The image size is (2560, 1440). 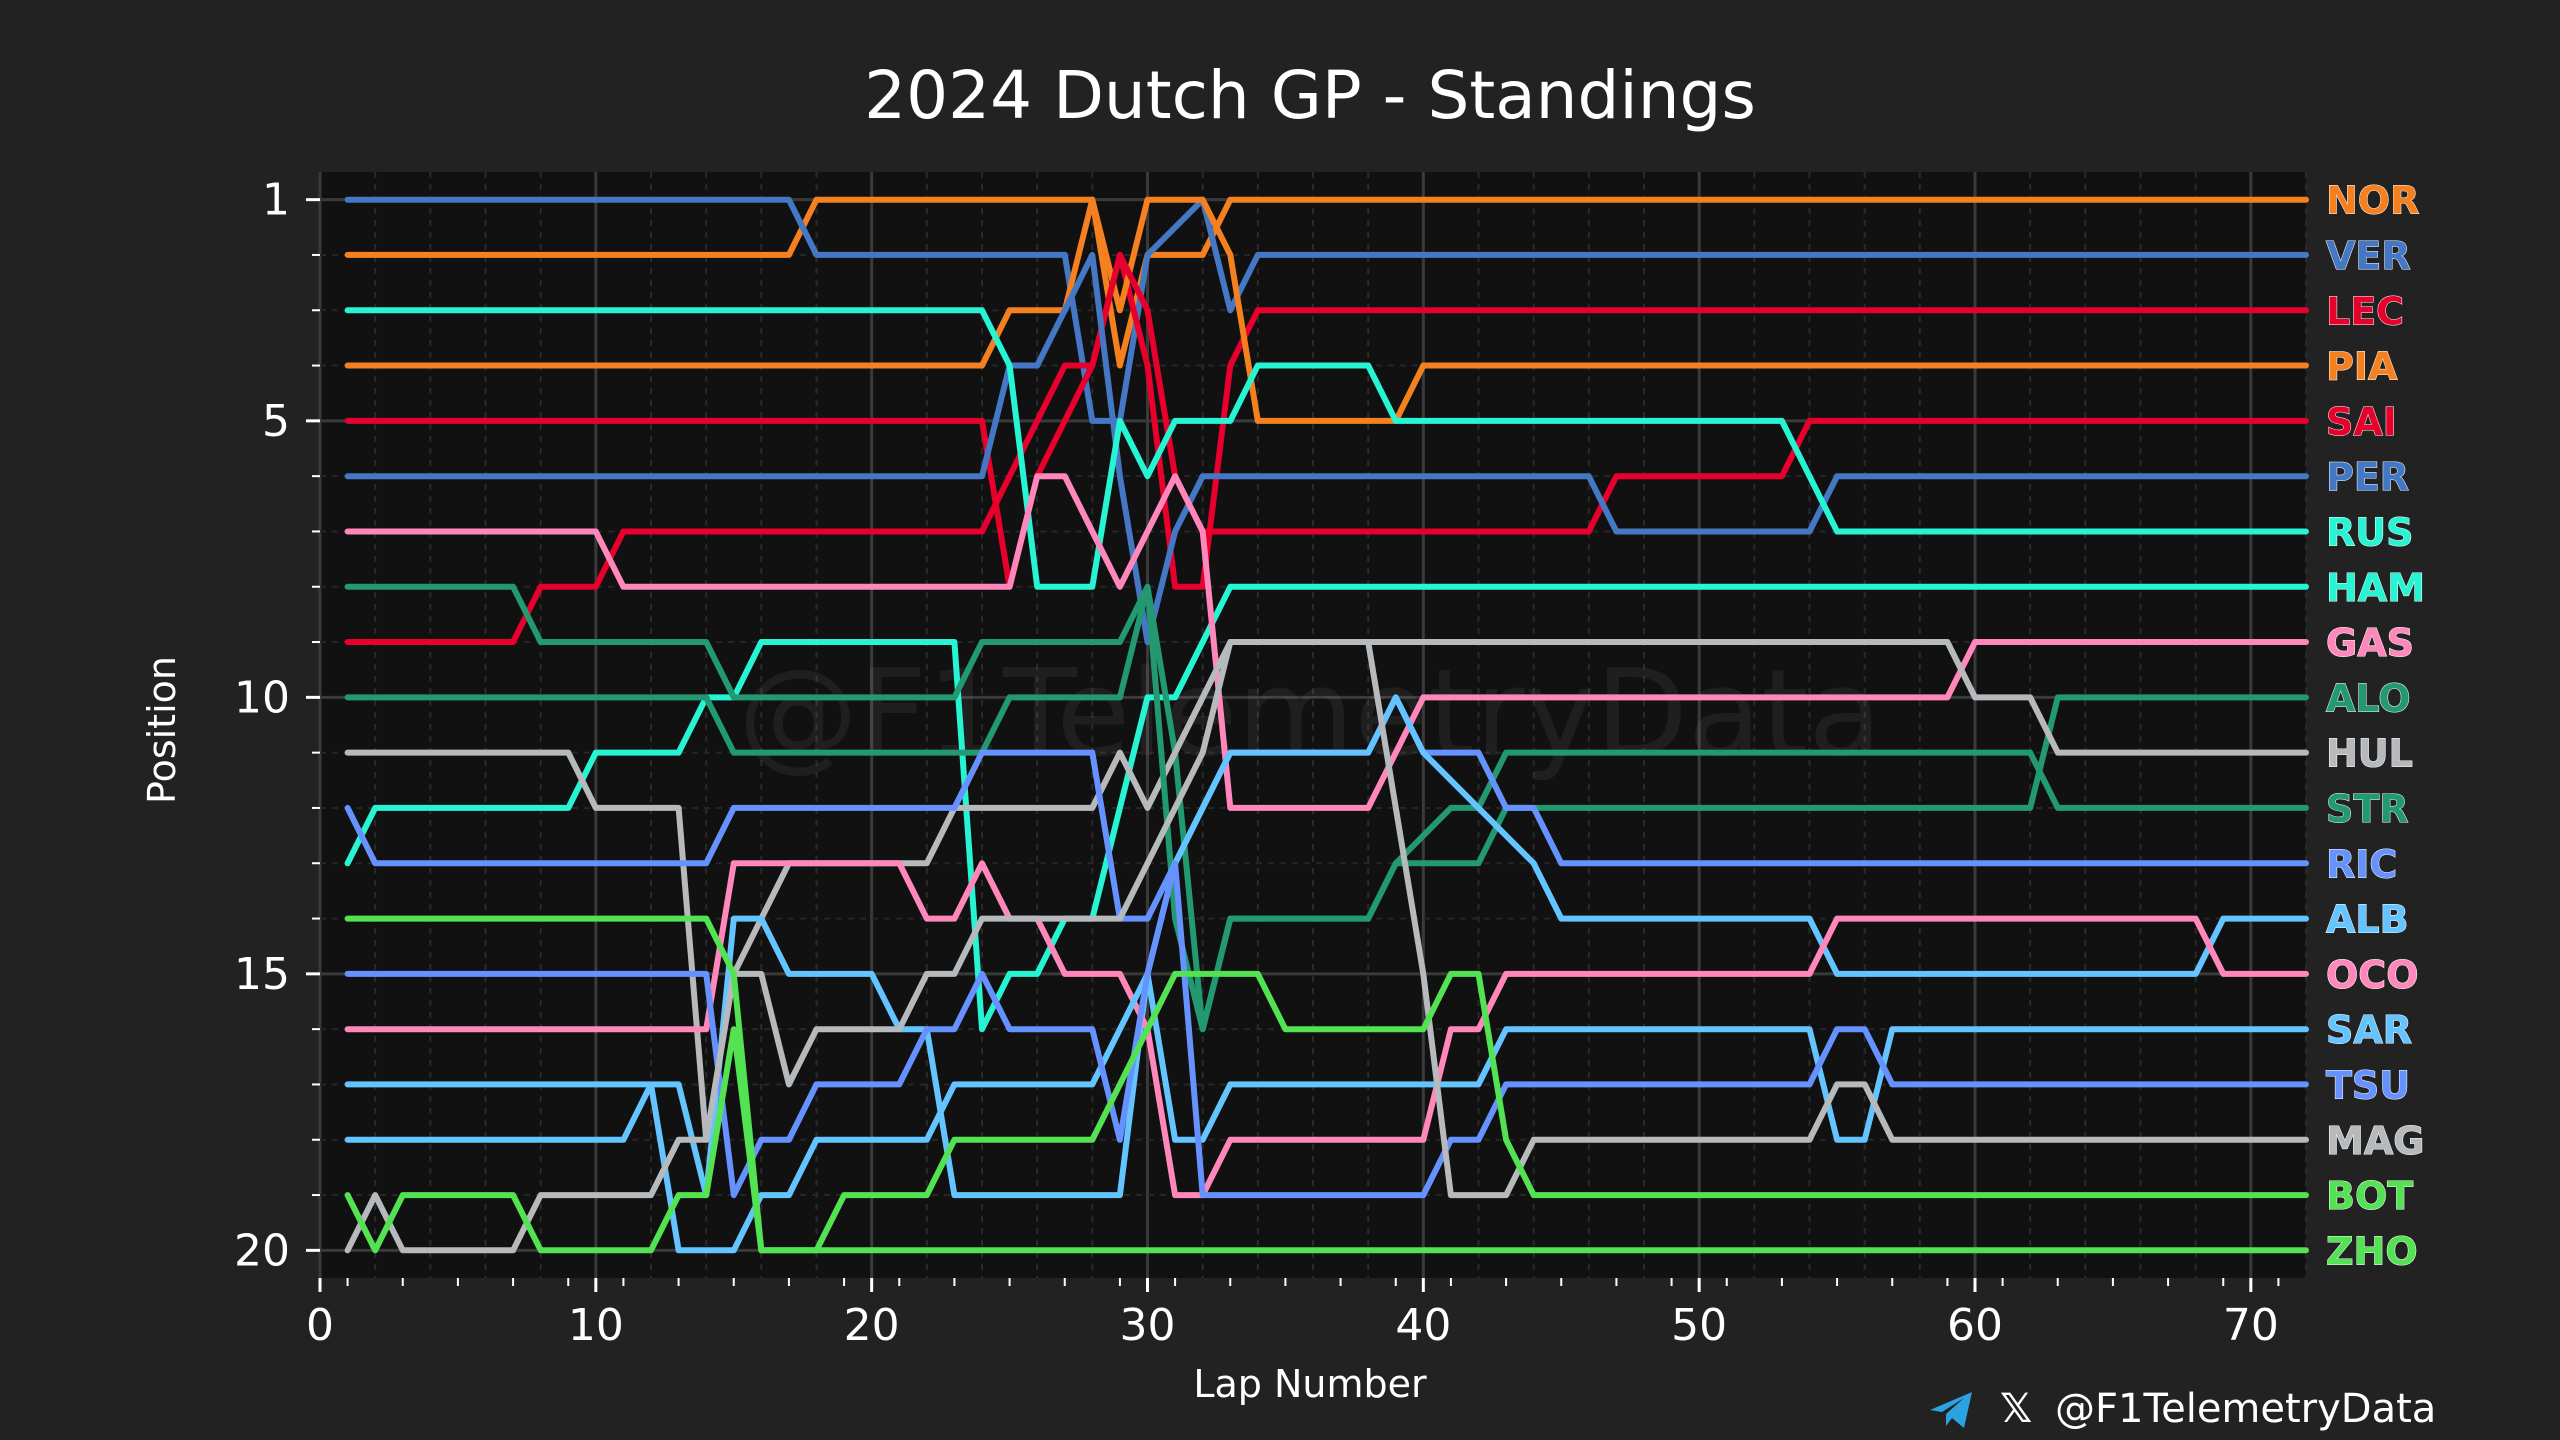 What do you see at coordinates (2368, 698) in the screenshot?
I see `driver-label-alo: ALO` at bounding box center [2368, 698].